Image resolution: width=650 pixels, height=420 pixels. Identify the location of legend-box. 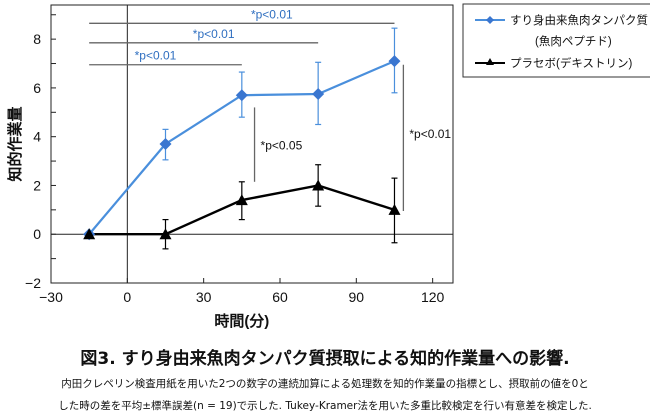
(556, 40).